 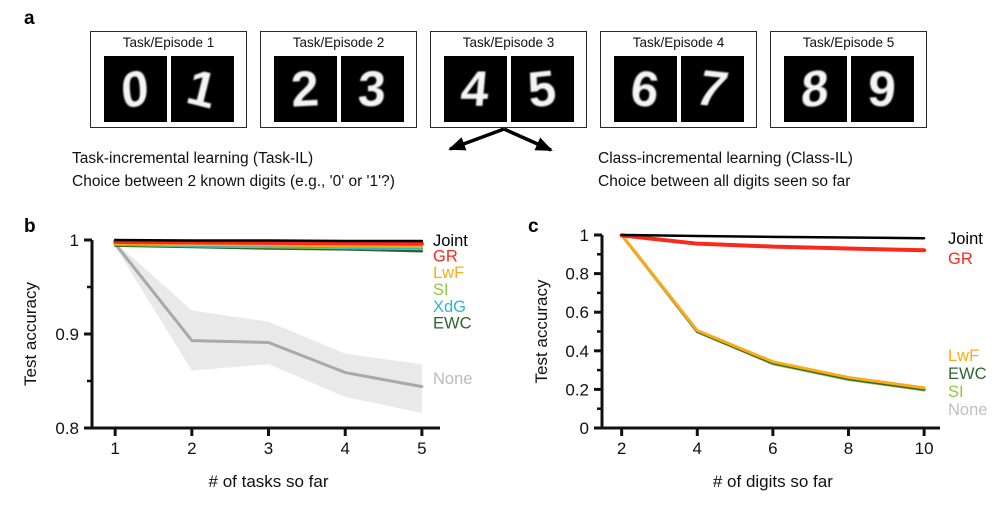 I want to click on y-tick-label: 0.2, so click(x=577, y=389).